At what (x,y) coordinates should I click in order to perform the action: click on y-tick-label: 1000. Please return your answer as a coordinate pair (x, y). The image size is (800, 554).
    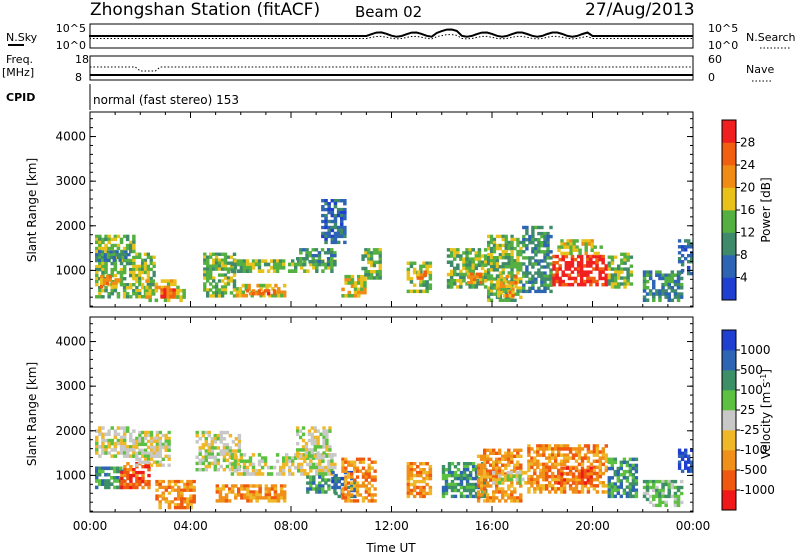
    Looking at the image, I should click on (70, 475).